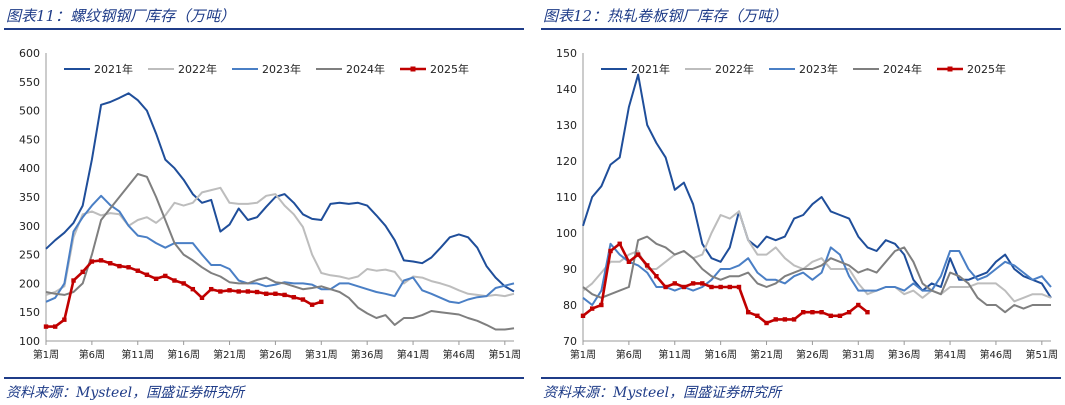 The image size is (1065, 405). I want to click on y-tick-label: 250, so click(29, 255).